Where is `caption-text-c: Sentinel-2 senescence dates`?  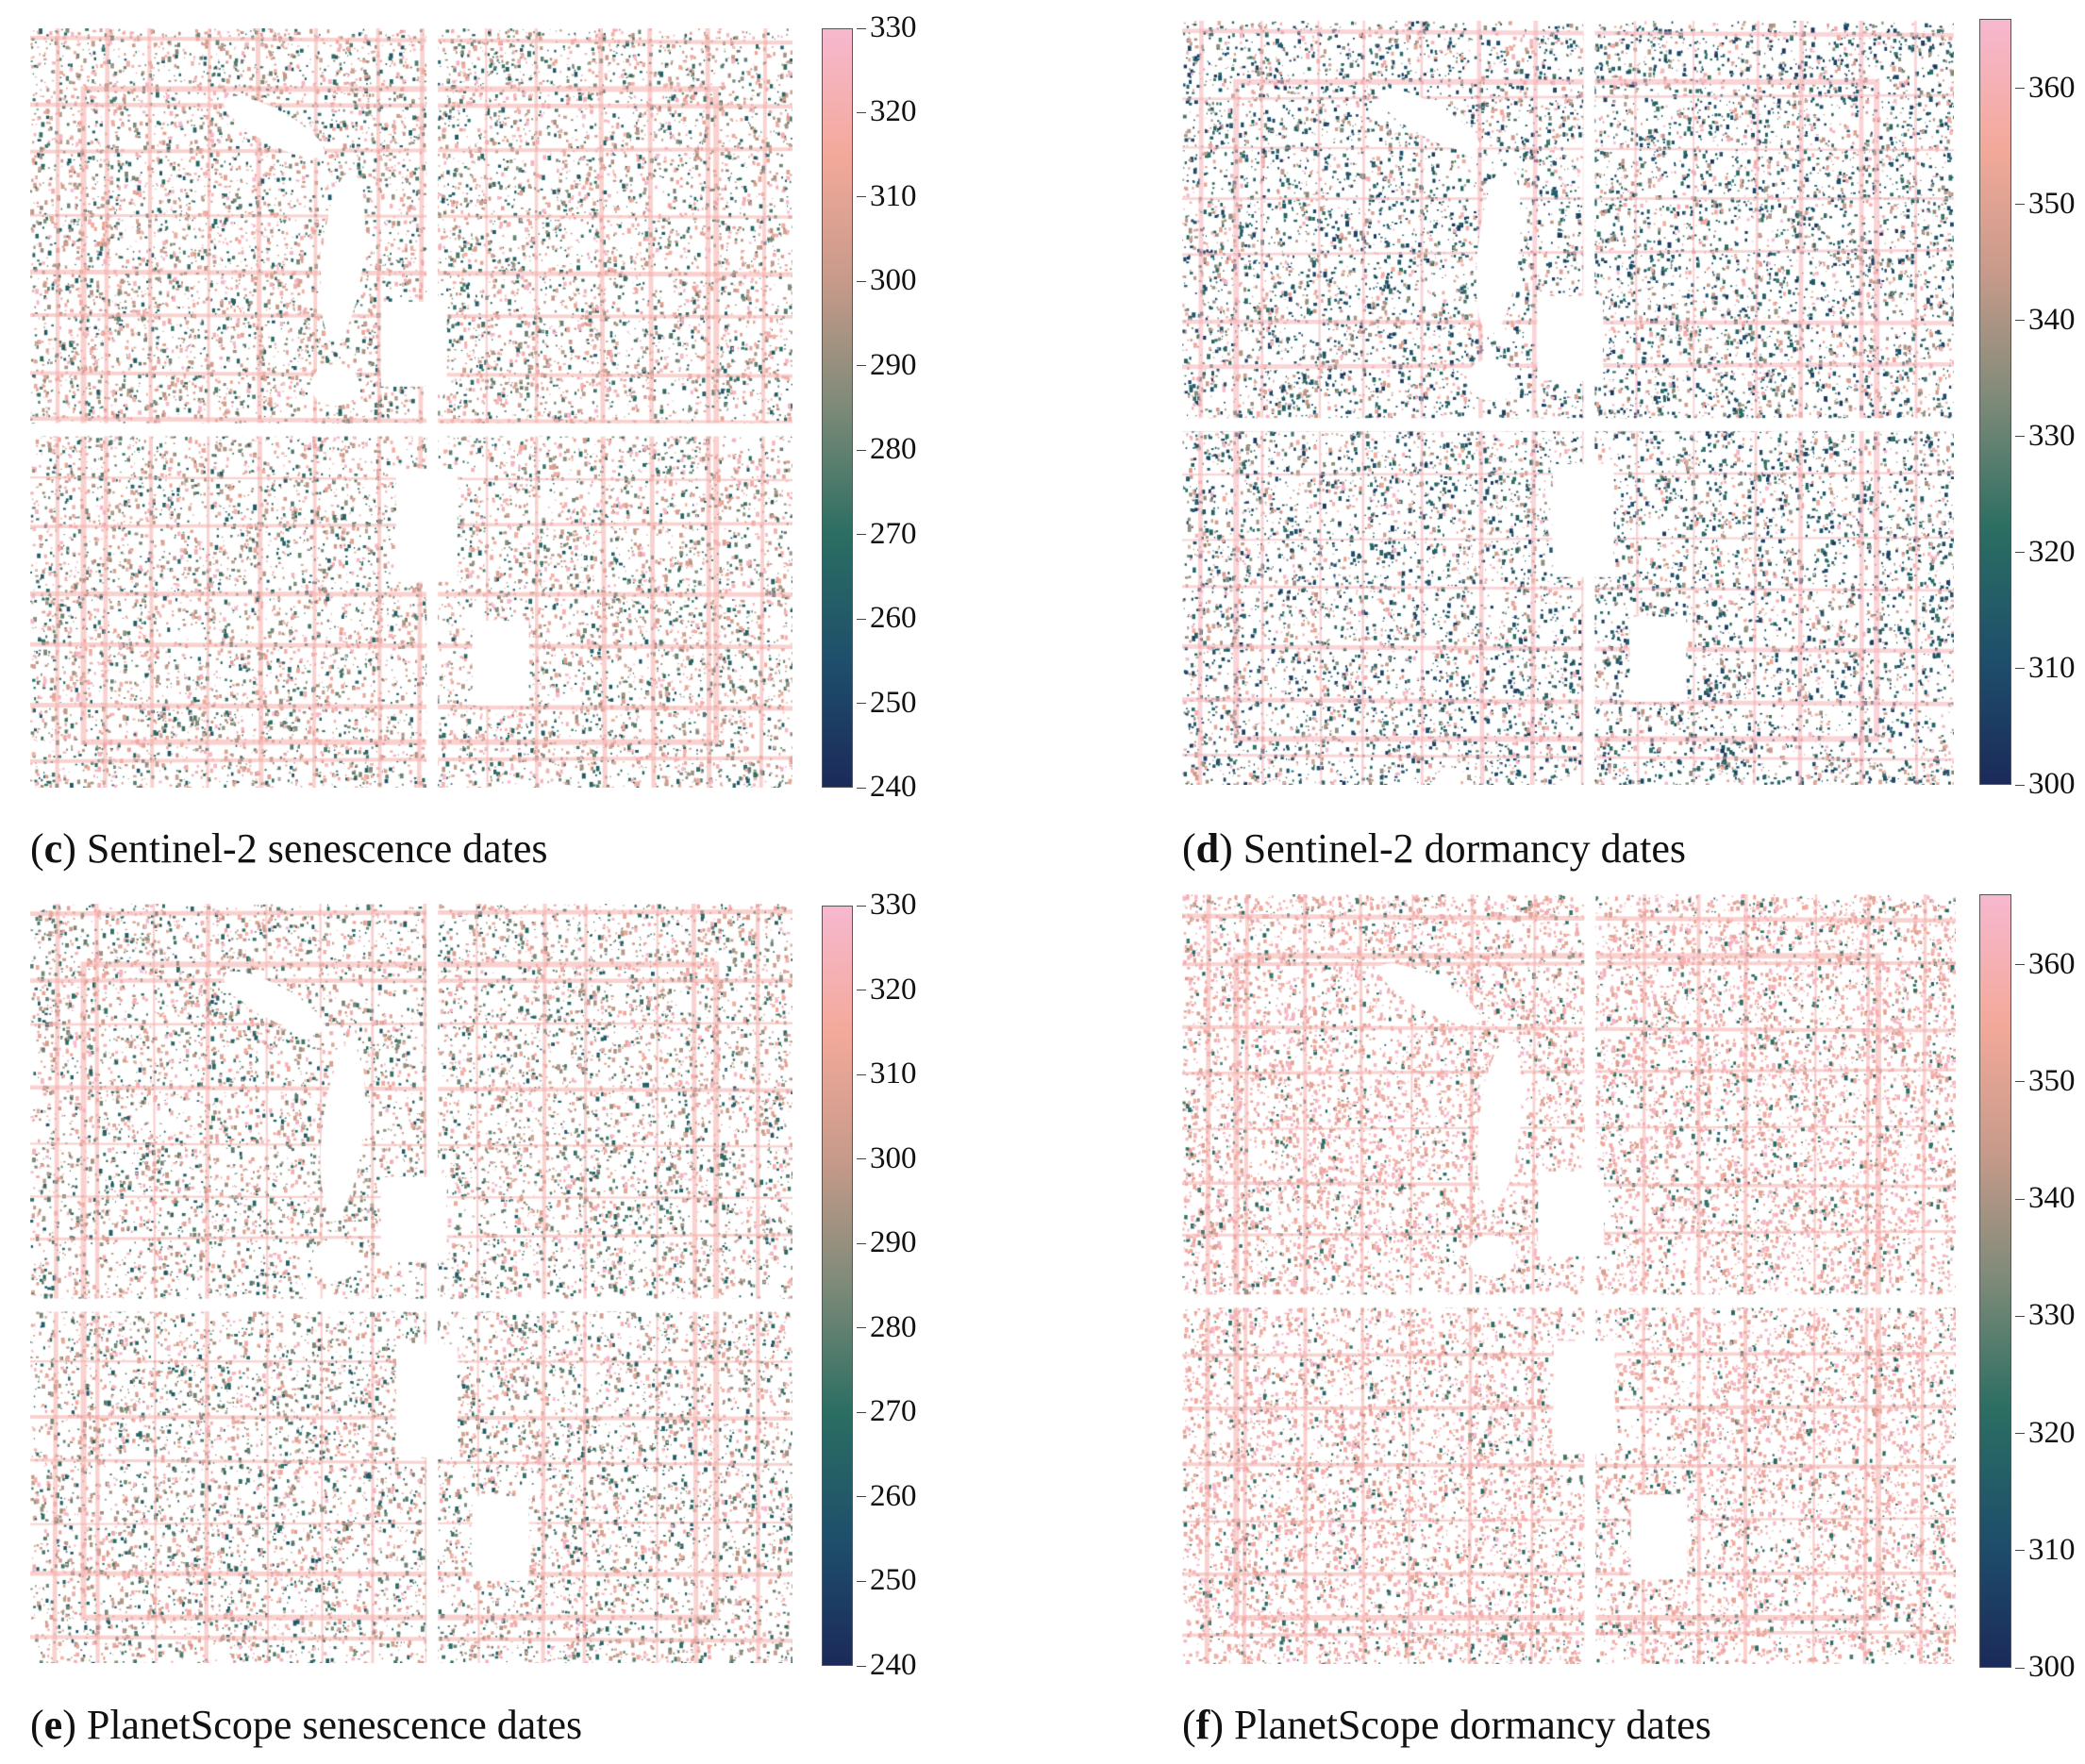
caption-text-c: Sentinel-2 senescence dates is located at coordinates (317, 849).